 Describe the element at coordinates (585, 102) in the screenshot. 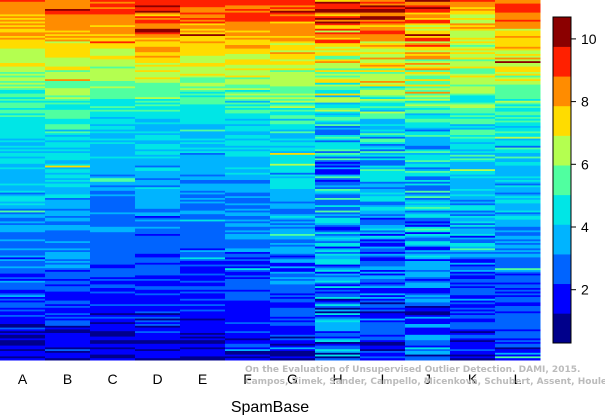

I see `colorbar-tick-label-8: 8` at that location.